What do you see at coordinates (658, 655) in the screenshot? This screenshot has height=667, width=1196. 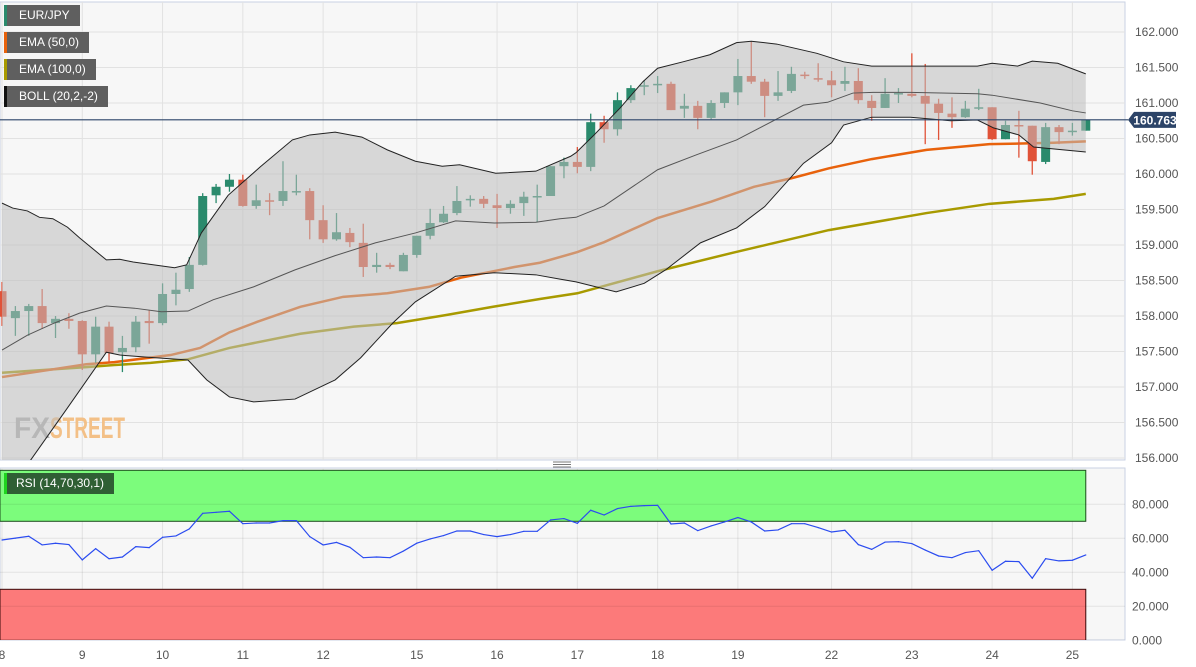 I see `time-tick-label: 18` at bounding box center [658, 655].